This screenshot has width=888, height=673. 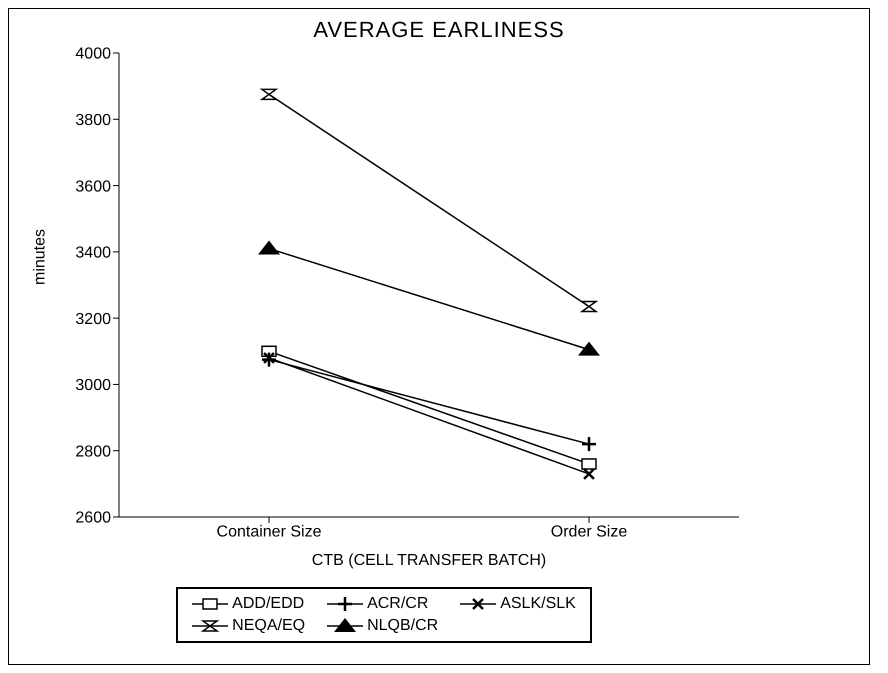 What do you see at coordinates (93, 253) in the screenshot?
I see `y-tick-label: 3400` at bounding box center [93, 253].